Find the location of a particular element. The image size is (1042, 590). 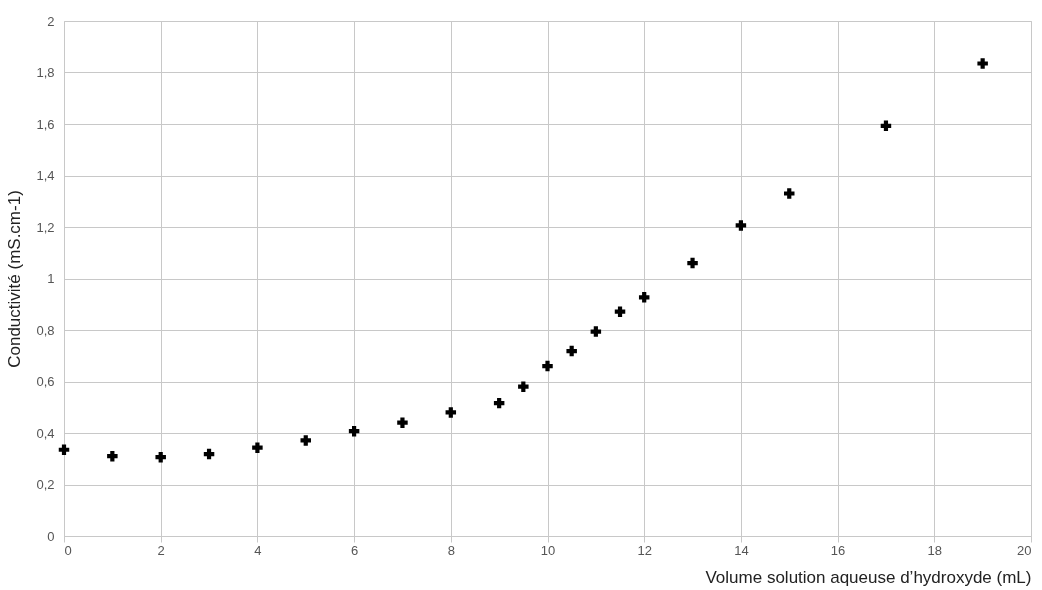

y-tick-label: 1,4 is located at coordinates (45, 175).